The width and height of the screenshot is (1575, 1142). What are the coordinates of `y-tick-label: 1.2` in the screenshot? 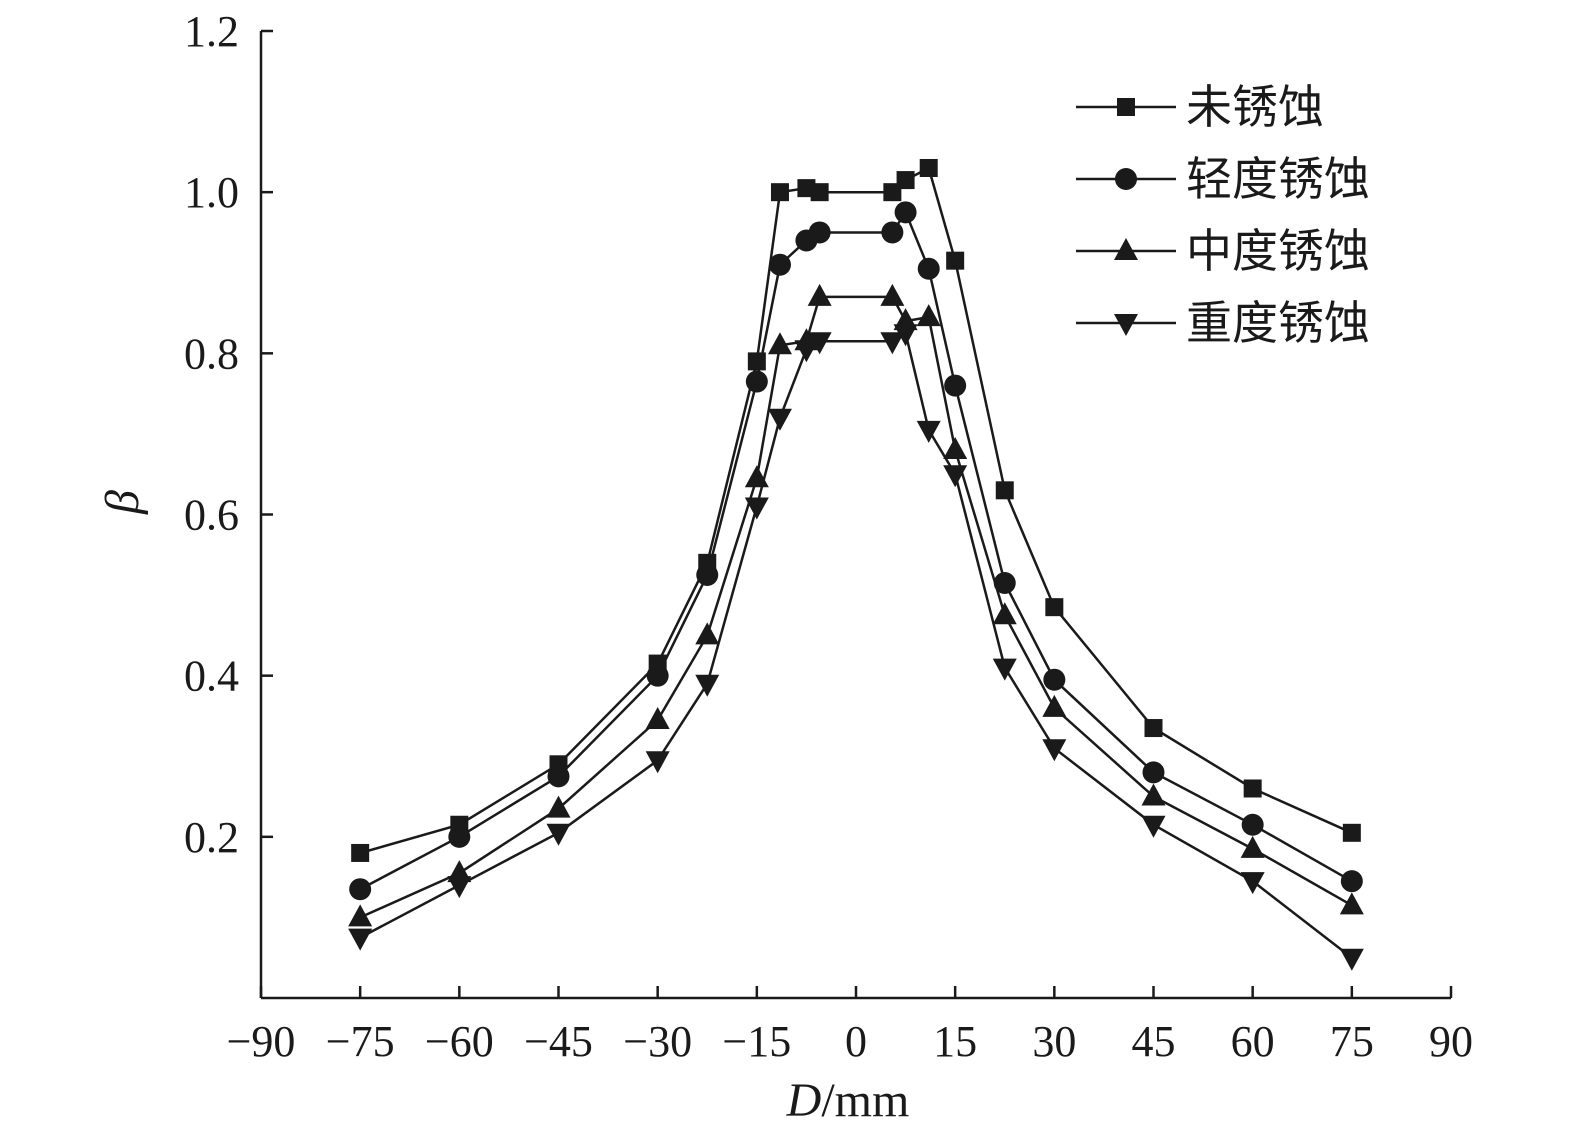 It's located at (211, 31).